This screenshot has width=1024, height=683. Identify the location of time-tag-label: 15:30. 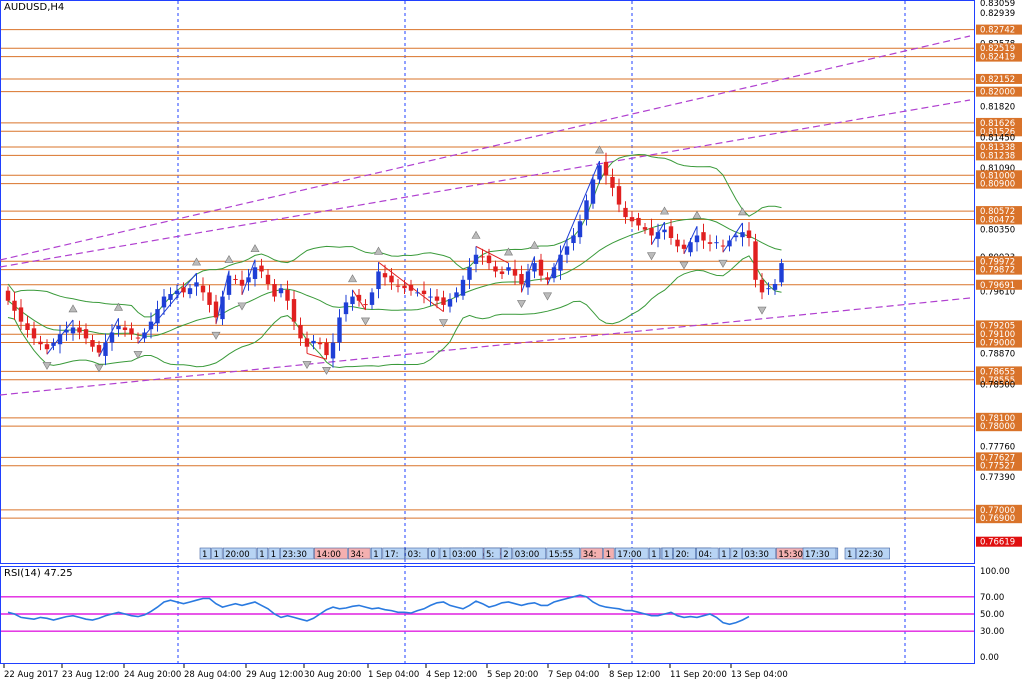
(790, 555).